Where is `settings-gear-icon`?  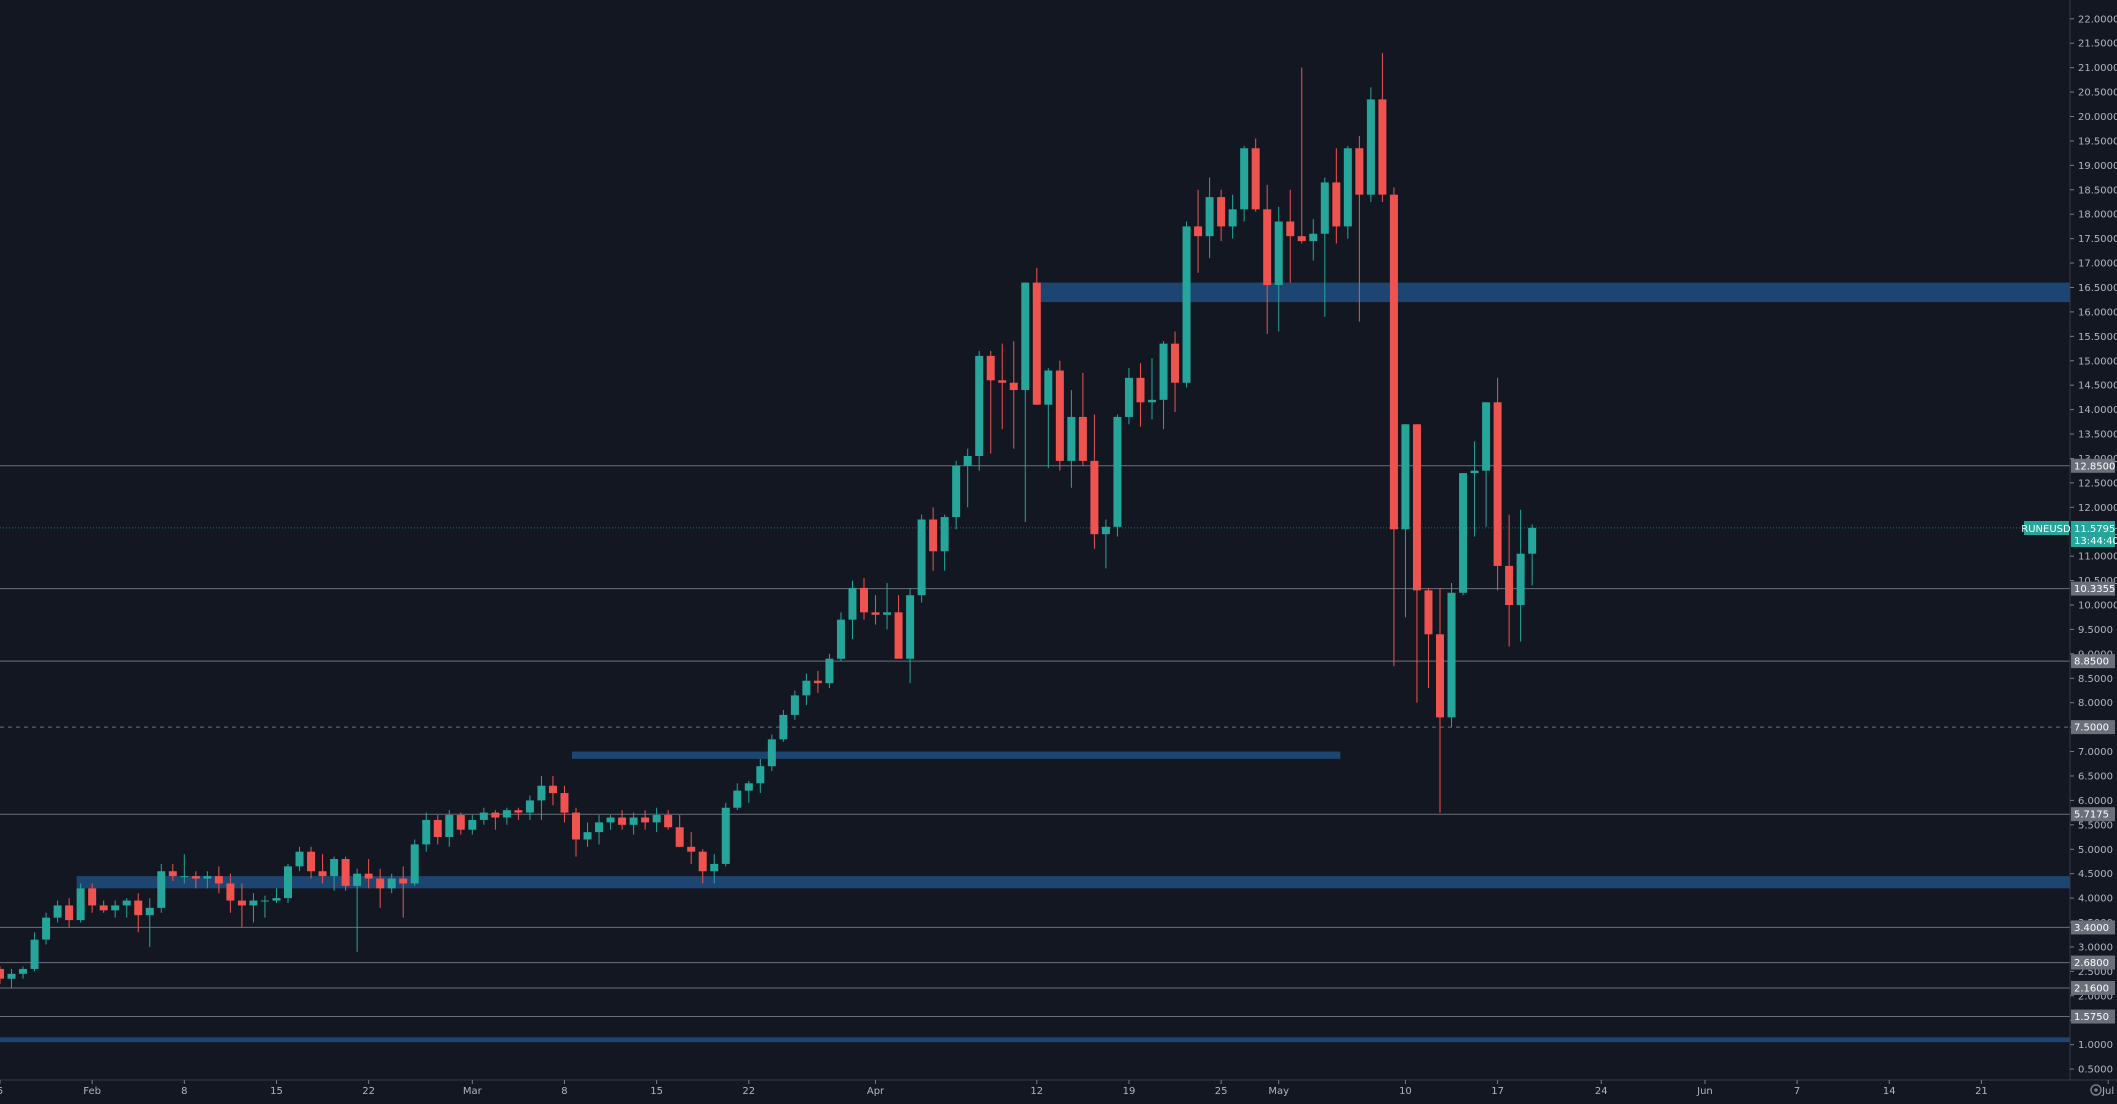 settings-gear-icon is located at coordinates (2096, 1090).